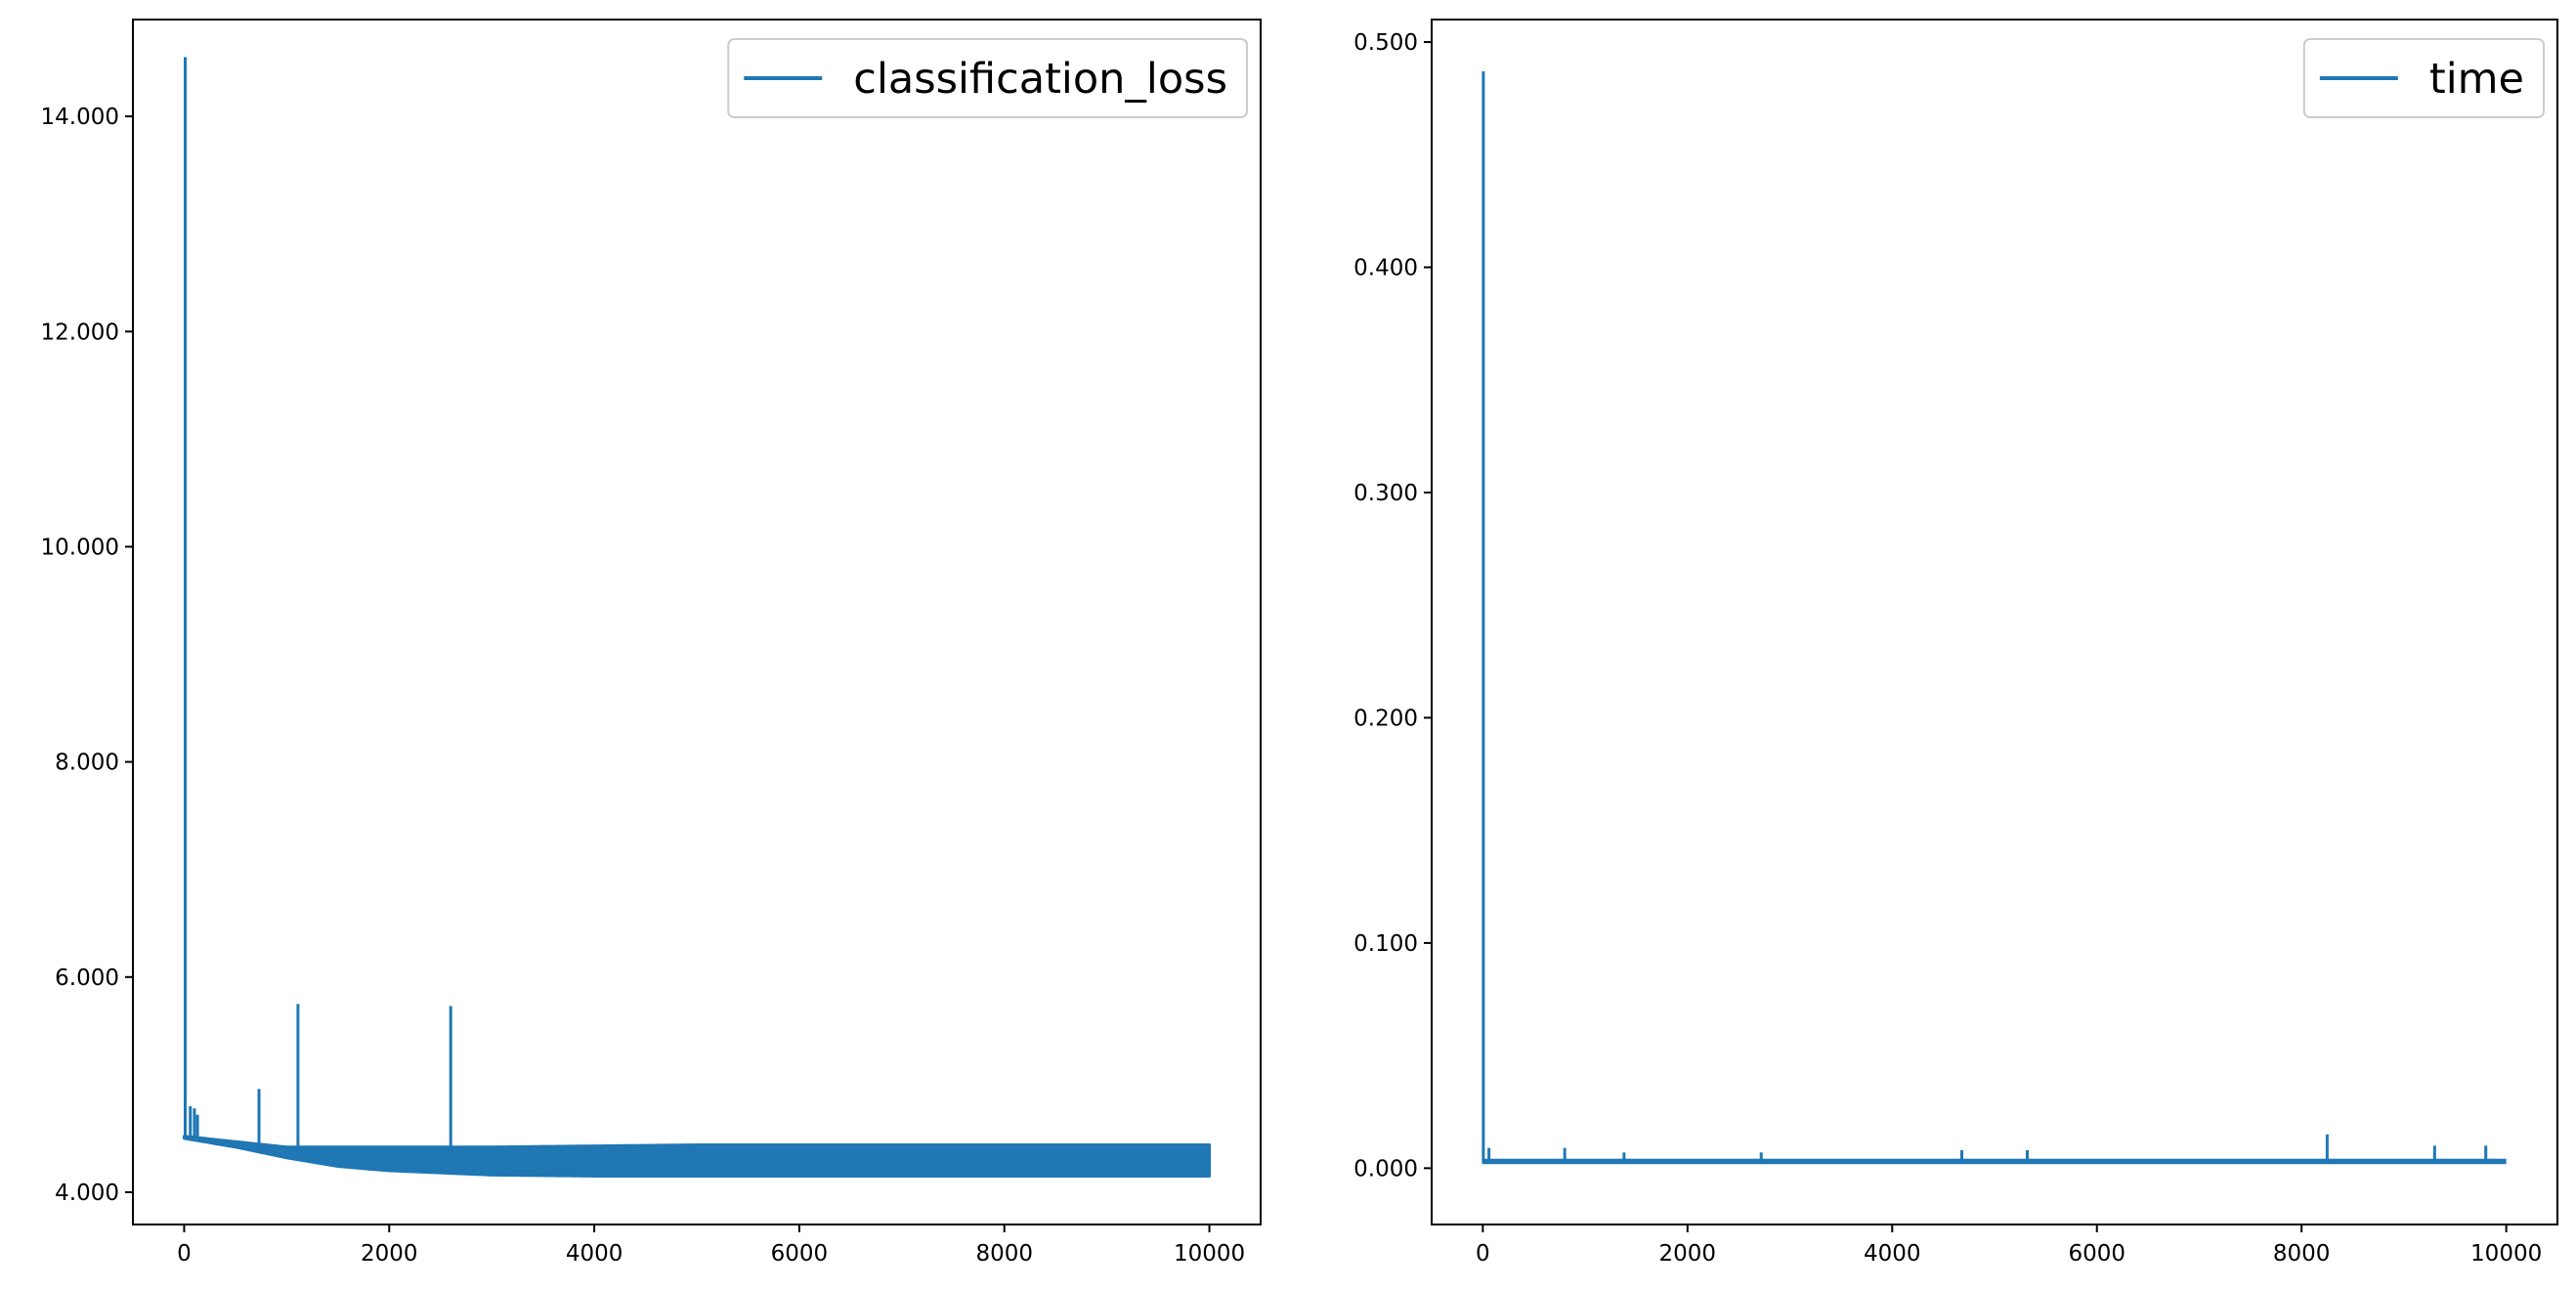  I want to click on y-tick-label: 6.000, so click(87, 978).